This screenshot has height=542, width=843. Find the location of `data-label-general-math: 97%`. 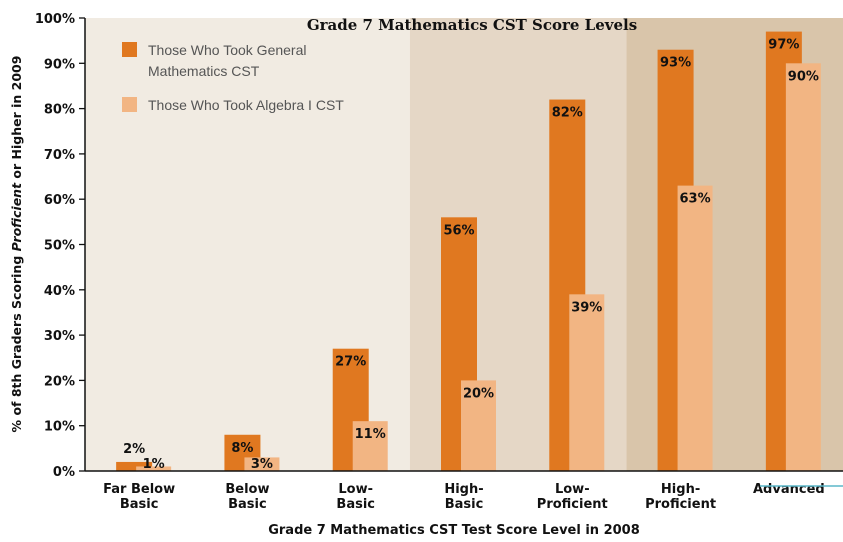

data-label-general-math: 97% is located at coordinates (783, 45).